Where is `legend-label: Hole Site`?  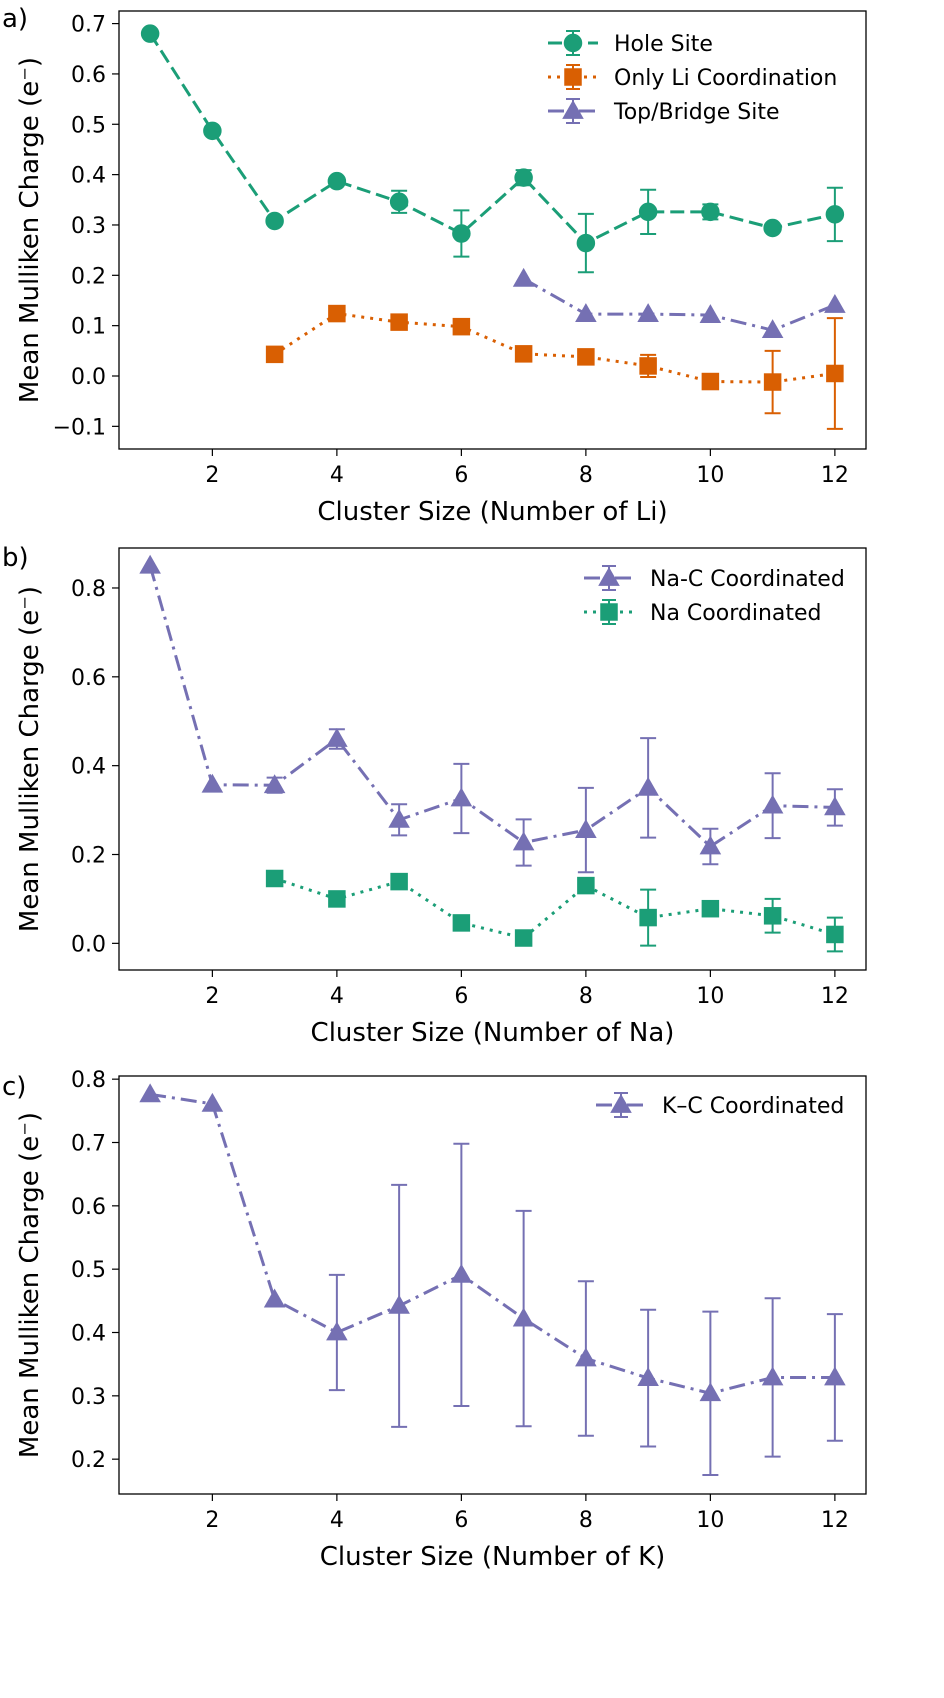
legend-label: Hole Site is located at coordinates (663, 44).